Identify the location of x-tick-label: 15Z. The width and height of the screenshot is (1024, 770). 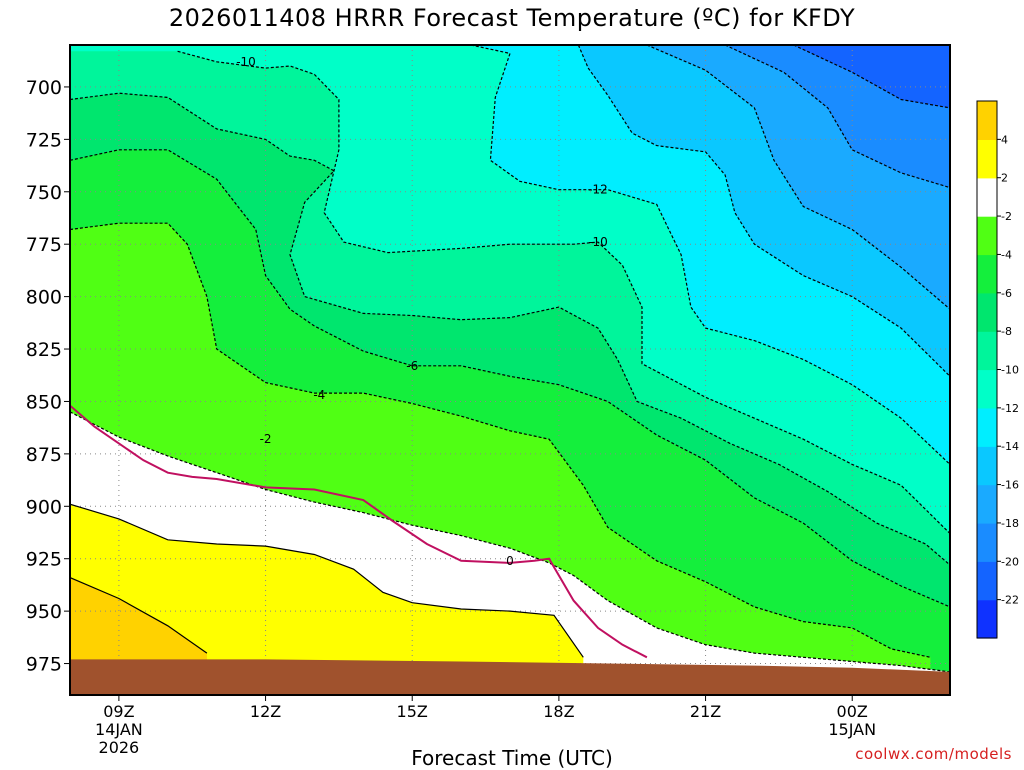
(412, 711).